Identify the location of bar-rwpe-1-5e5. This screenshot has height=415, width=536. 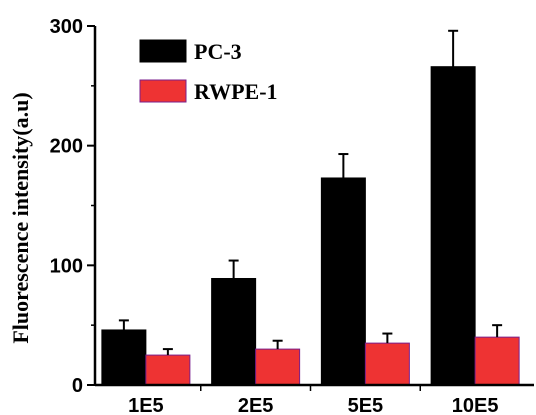
(387, 364).